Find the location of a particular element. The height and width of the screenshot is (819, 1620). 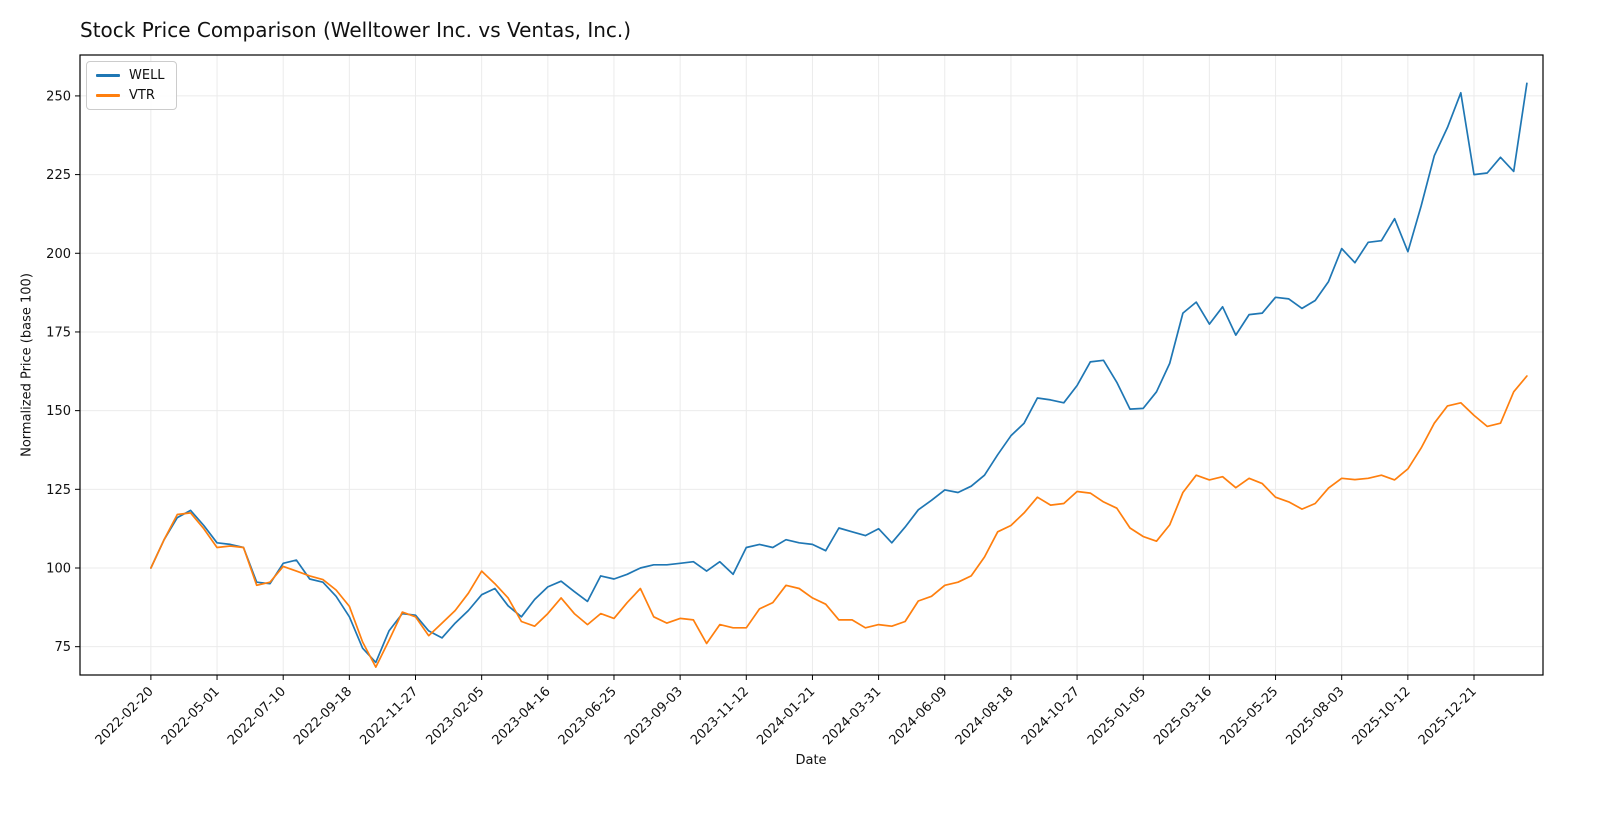

svg-text: 2025-08-03 is located at coordinates (1315, 716).